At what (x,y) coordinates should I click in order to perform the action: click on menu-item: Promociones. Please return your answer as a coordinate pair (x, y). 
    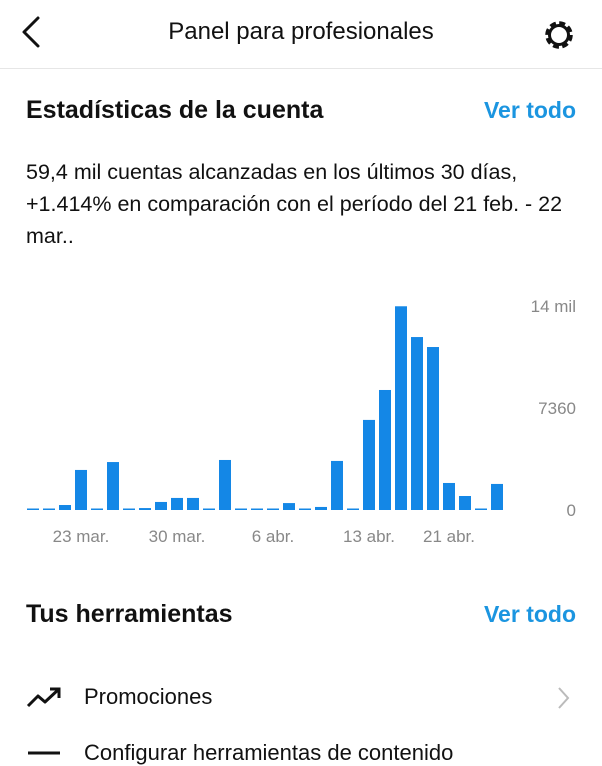
    Looking at the image, I should click on (148, 696).